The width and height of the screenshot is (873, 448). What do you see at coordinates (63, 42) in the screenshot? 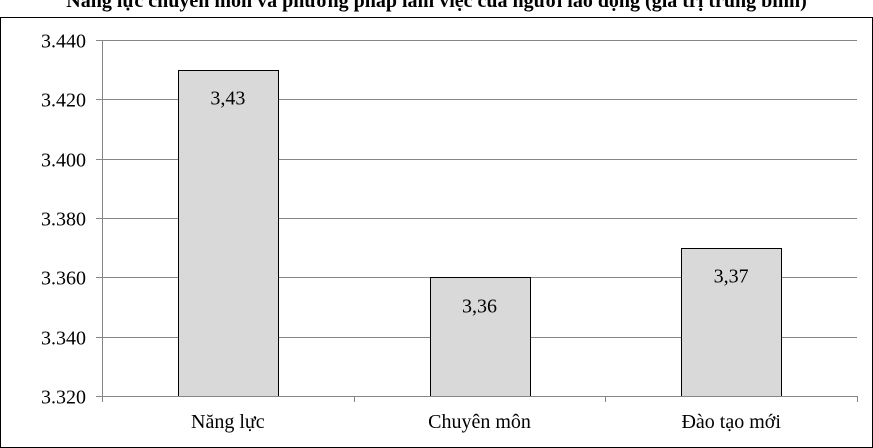
I see `y-tick-label: 3.440` at bounding box center [63, 42].